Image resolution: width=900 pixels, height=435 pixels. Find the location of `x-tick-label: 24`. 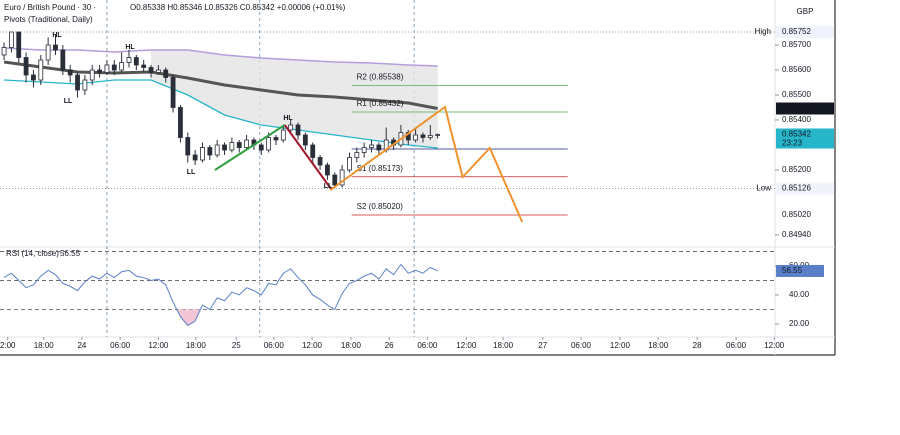

x-tick-label: 24 is located at coordinates (81, 345).